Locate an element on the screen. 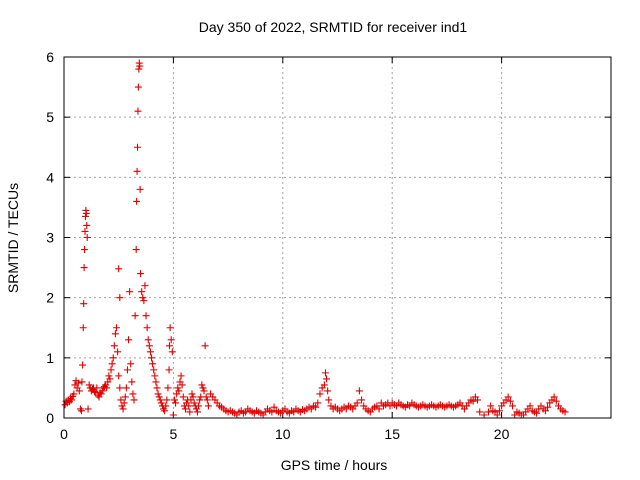 The width and height of the screenshot is (640, 480). y-tick-label: 5 is located at coordinates (50, 117).